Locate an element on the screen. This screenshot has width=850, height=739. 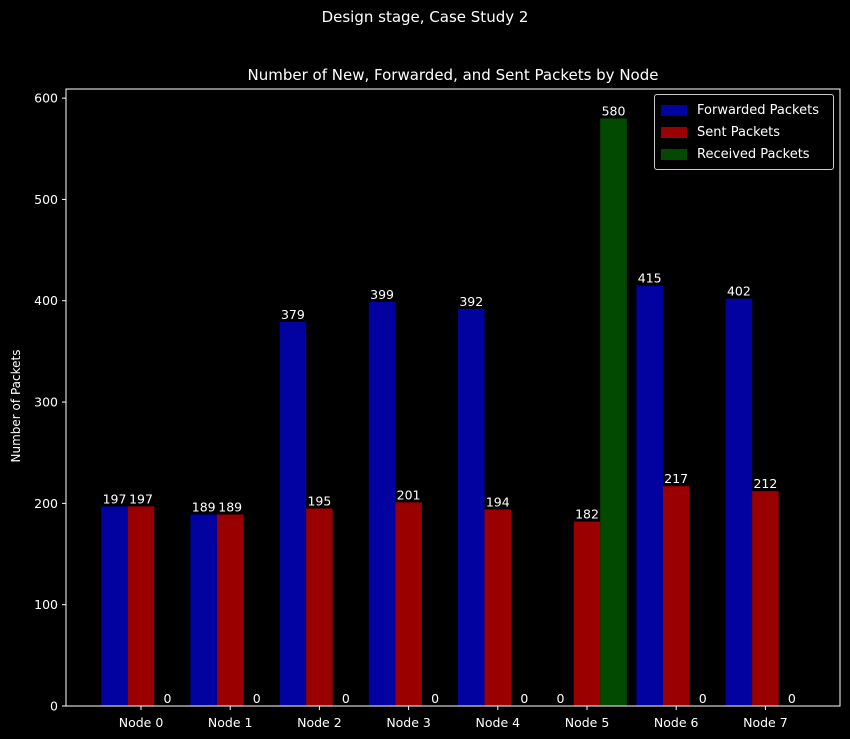
y-tick-label-3: 300 is located at coordinates (46, 402).